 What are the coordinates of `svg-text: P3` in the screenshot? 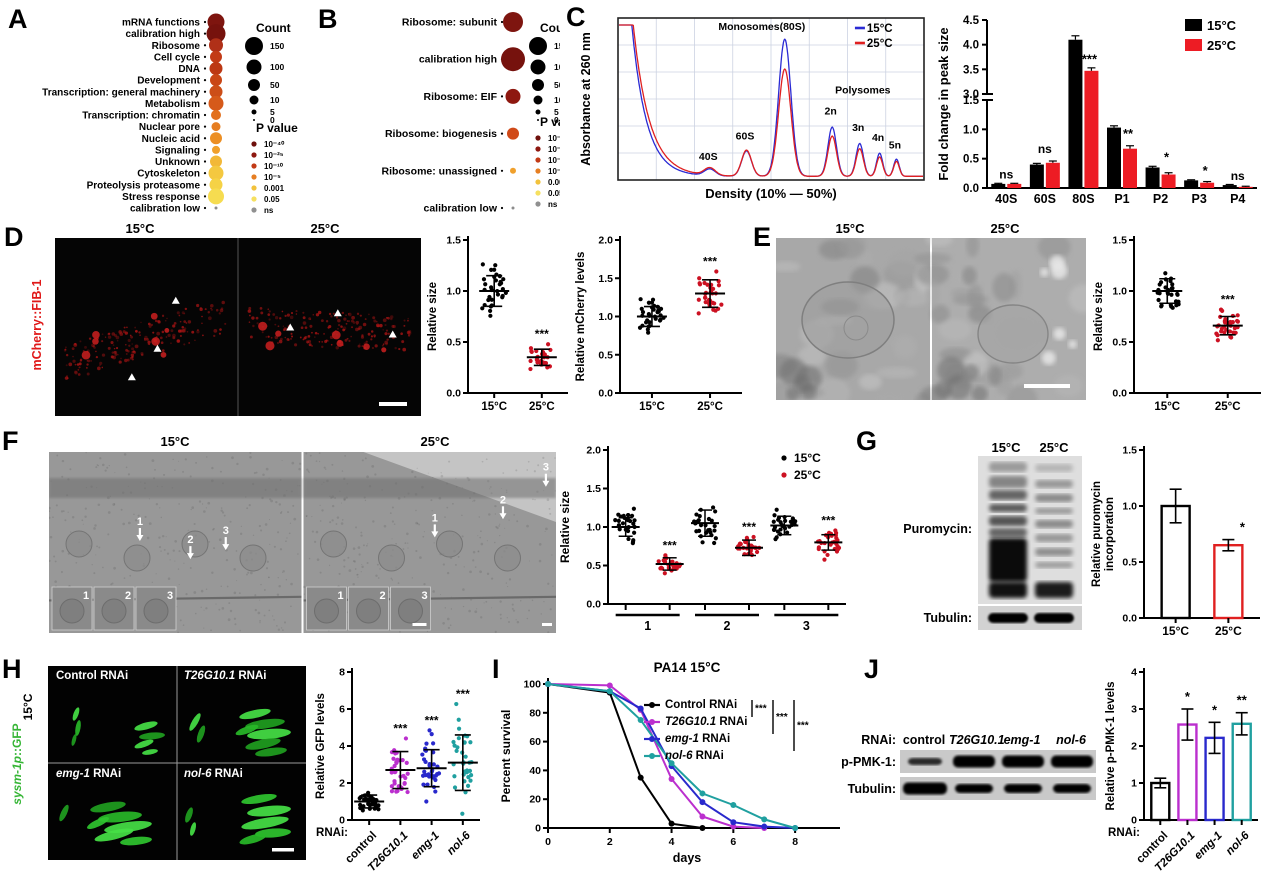 It's located at (1198, 199).